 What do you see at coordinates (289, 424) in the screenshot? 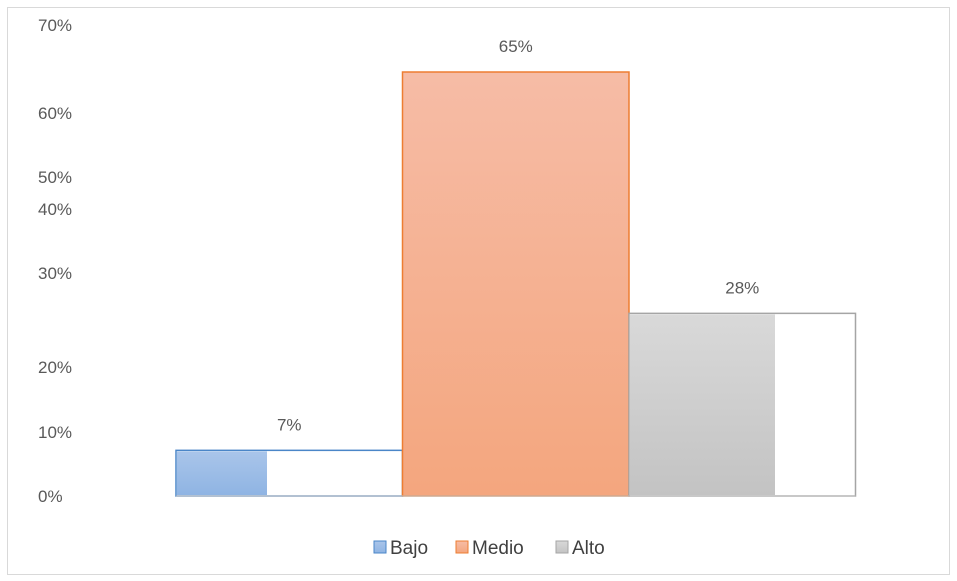
I see `data-label-bajo: 7%` at bounding box center [289, 424].